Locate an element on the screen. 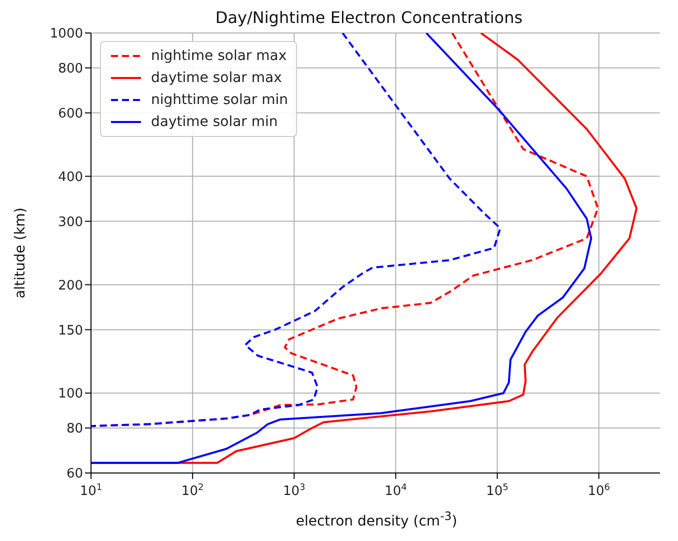 This screenshot has width=678, height=541. legend-label: daytime solar min is located at coordinates (214, 122).